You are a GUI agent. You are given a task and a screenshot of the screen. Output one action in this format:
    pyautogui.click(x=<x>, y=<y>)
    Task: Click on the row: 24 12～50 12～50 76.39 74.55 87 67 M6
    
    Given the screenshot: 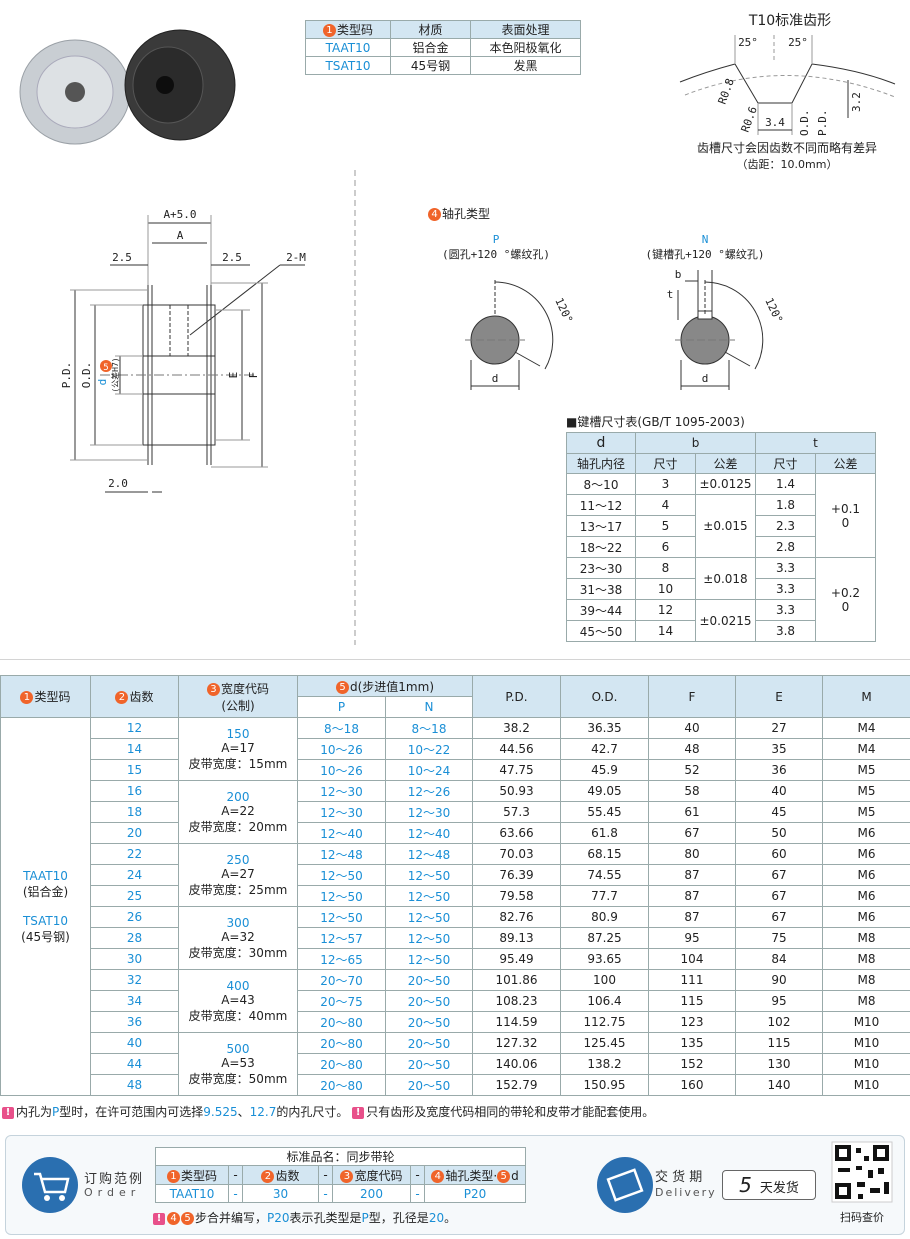 What is the action you would take?
    pyautogui.click(x=455, y=875)
    